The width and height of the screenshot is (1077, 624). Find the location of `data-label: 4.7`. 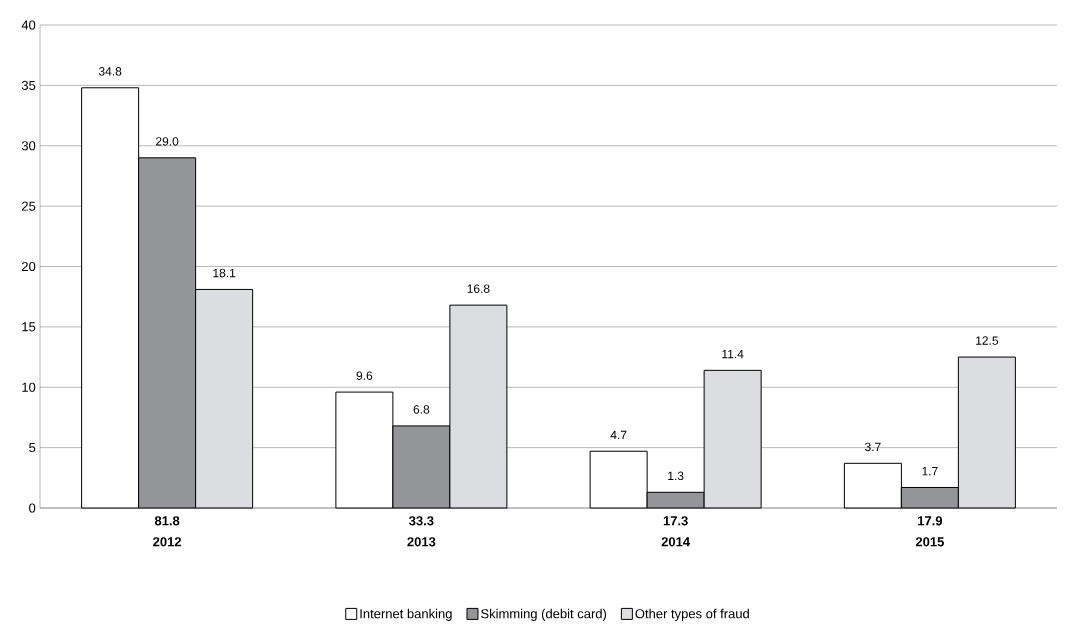

data-label: 4.7 is located at coordinates (618, 435).